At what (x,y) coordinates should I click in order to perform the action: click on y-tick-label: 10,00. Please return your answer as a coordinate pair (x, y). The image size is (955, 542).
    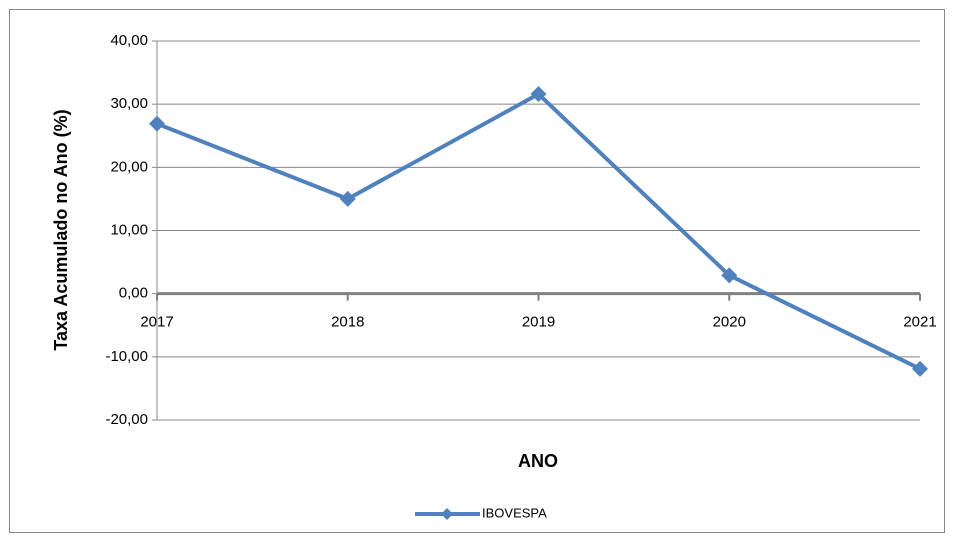
    Looking at the image, I should click on (129, 229).